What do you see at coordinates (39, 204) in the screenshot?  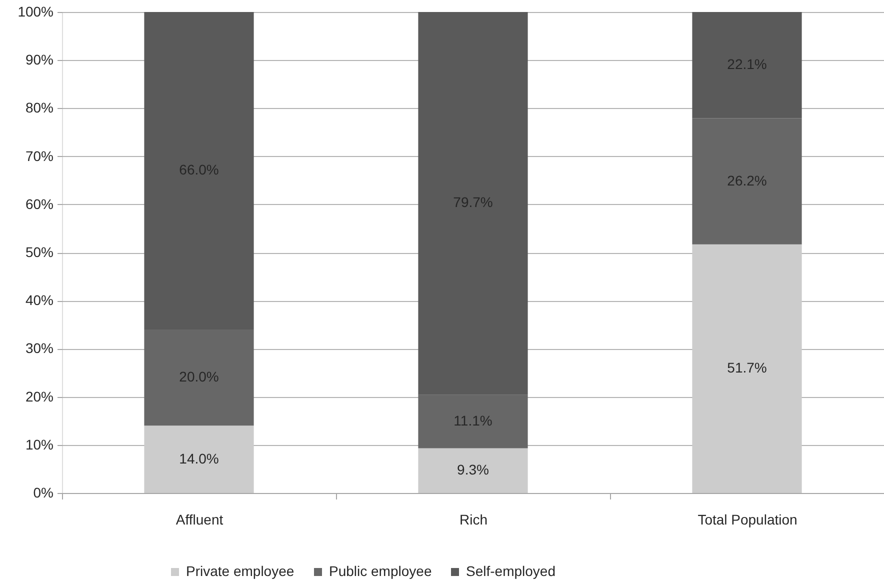 I see `y-tick-label: 60%` at bounding box center [39, 204].